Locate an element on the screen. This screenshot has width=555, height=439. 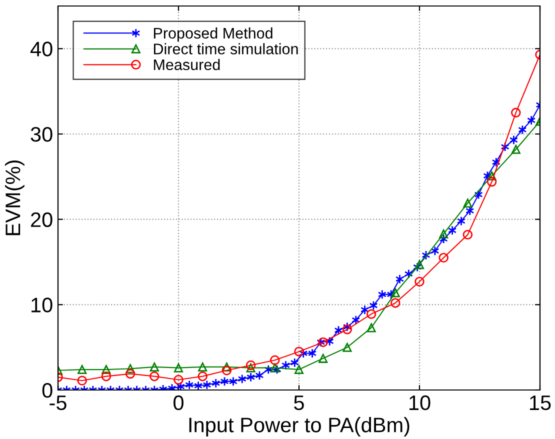
y-tick-label: 30 is located at coordinates (41, 134).